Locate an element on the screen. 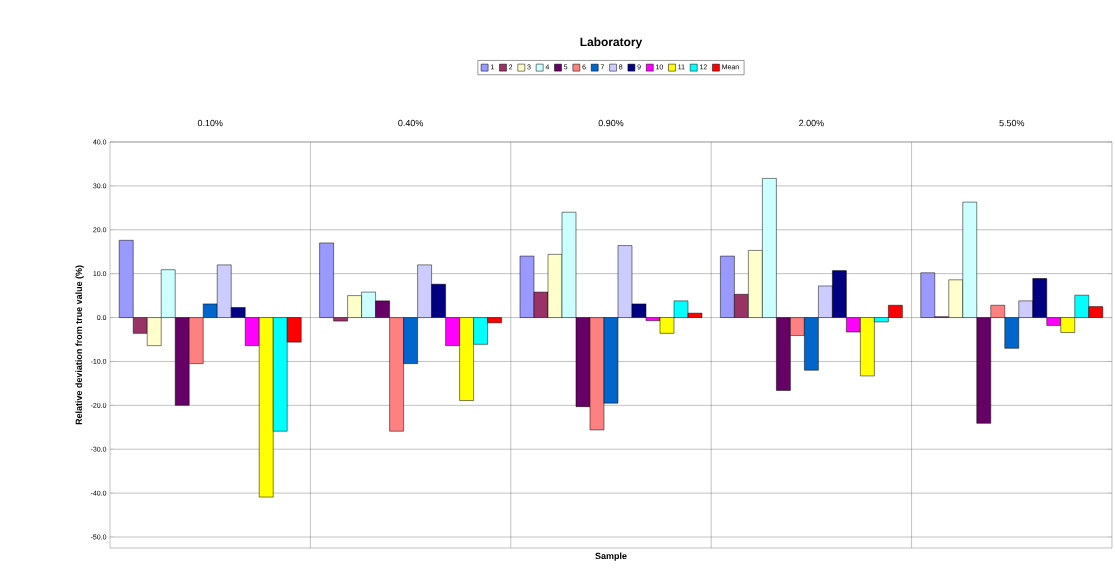  x-tick-label: 0.90% is located at coordinates (611, 123).